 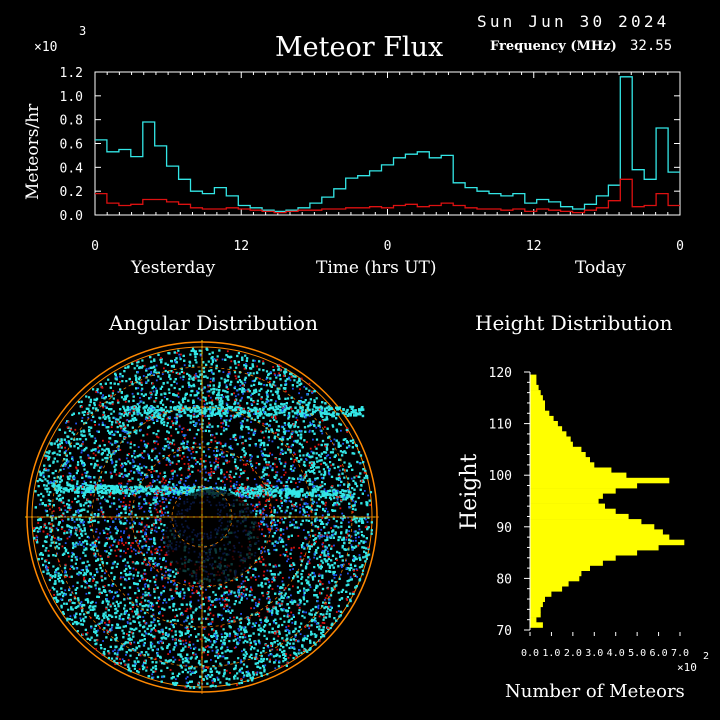 I want to click on flux-y-tick-label: 0.2, so click(x=71, y=192).